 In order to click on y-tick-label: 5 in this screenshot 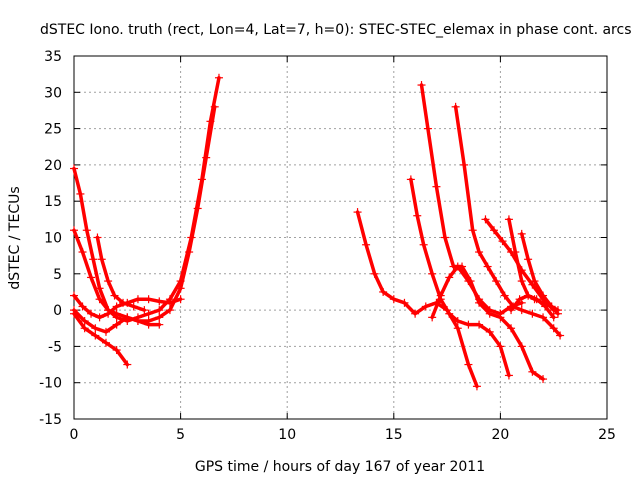, I will do `click(57, 275)`.